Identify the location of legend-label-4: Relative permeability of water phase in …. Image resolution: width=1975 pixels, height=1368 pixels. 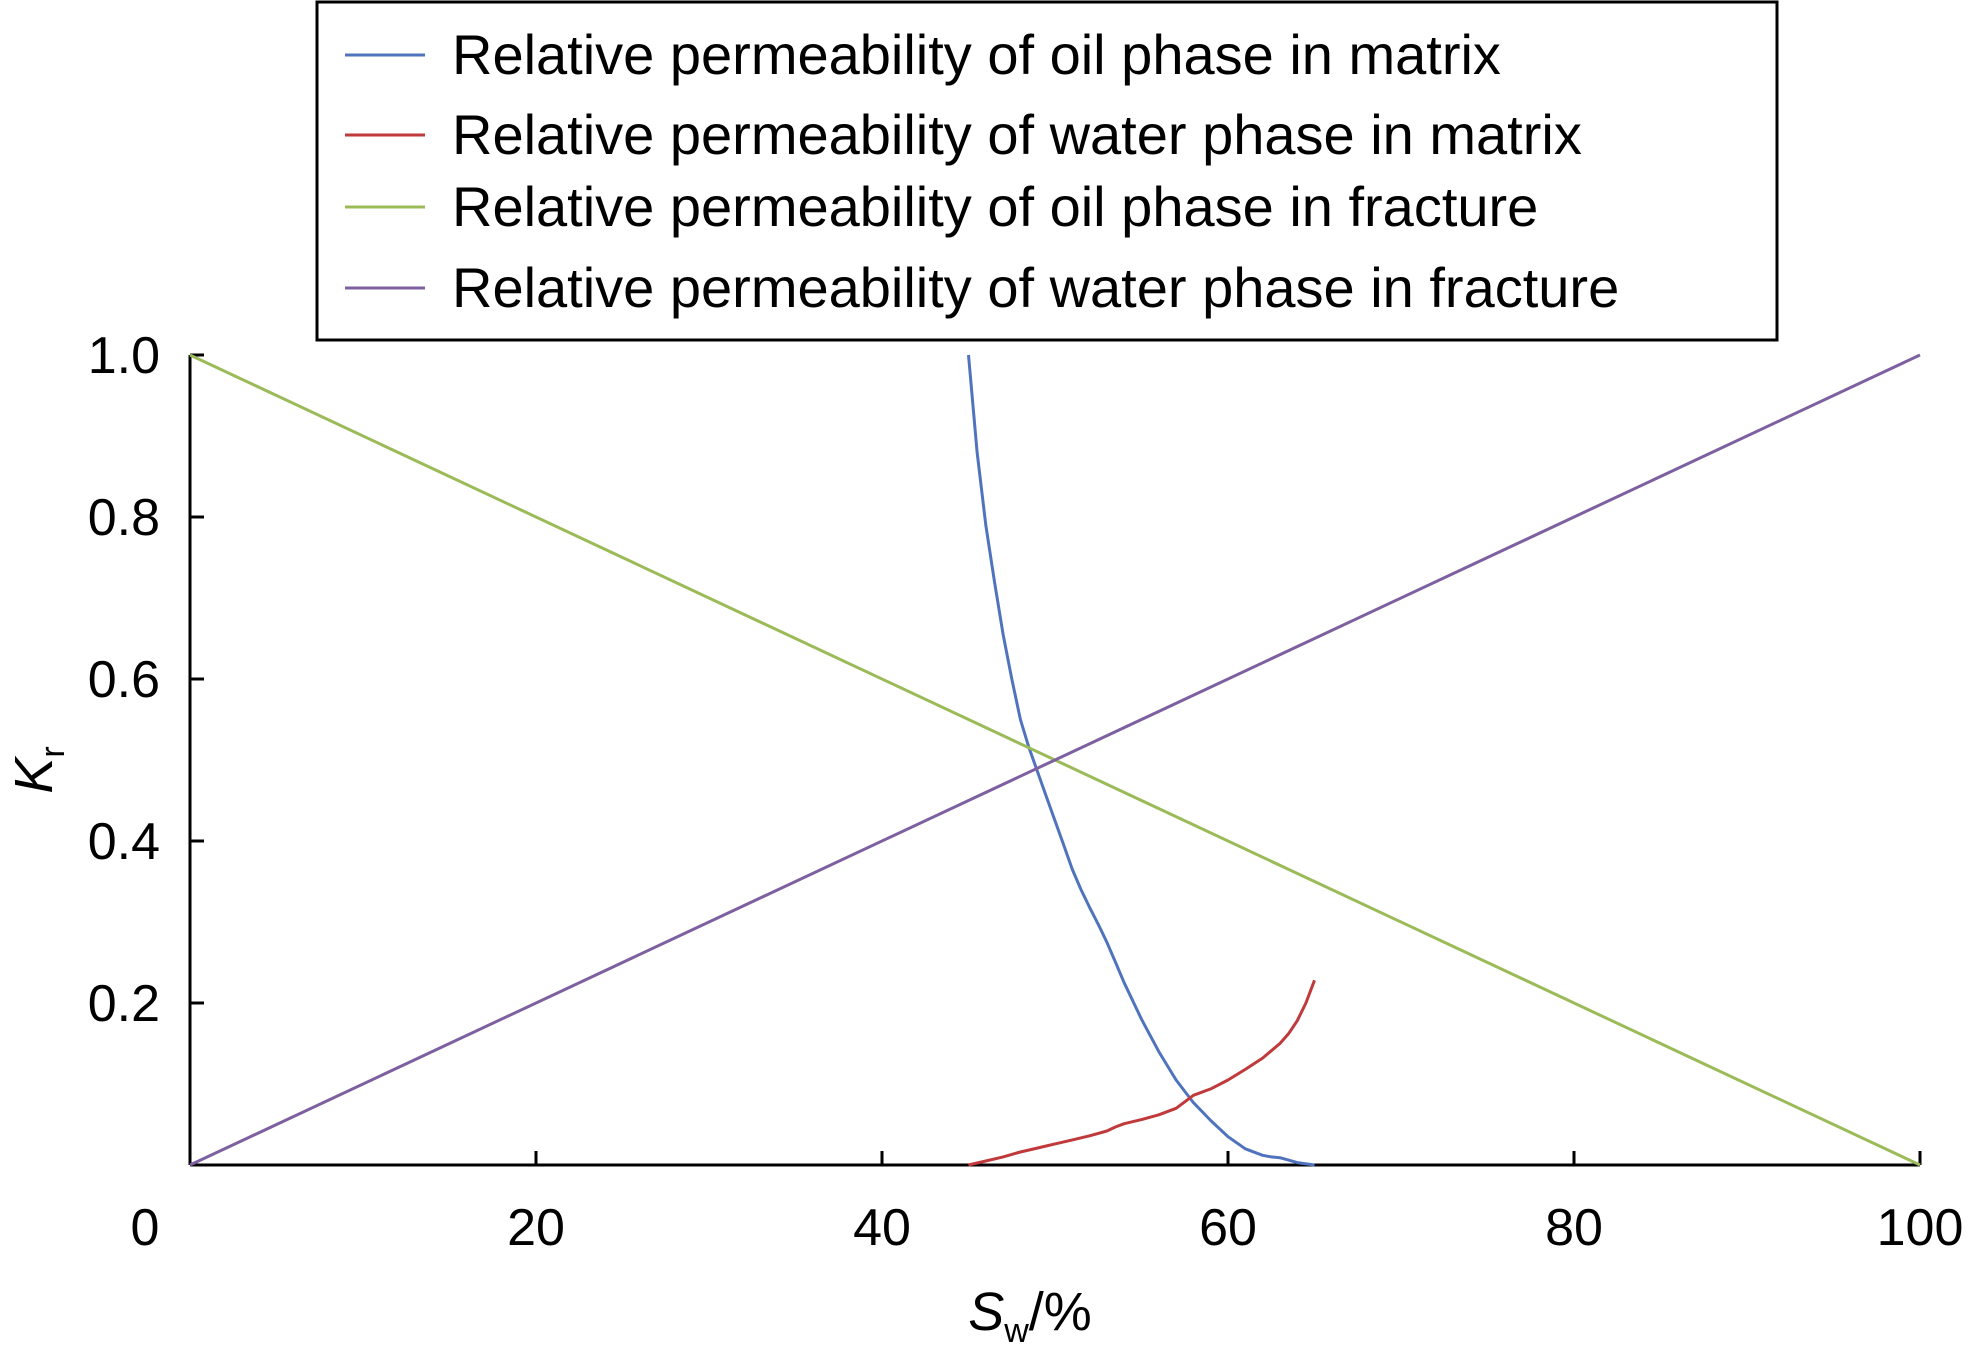
(1035, 287).